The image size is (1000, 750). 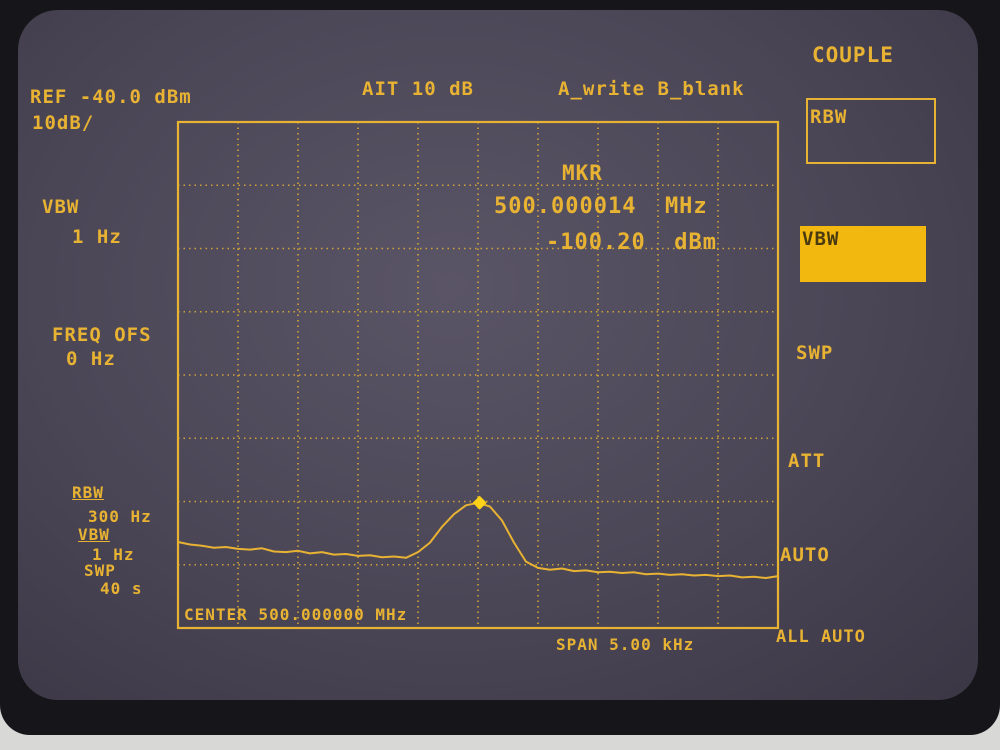 What do you see at coordinates (120, 516) in the screenshot?
I see `rbw-value: 300 Hz` at bounding box center [120, 516].